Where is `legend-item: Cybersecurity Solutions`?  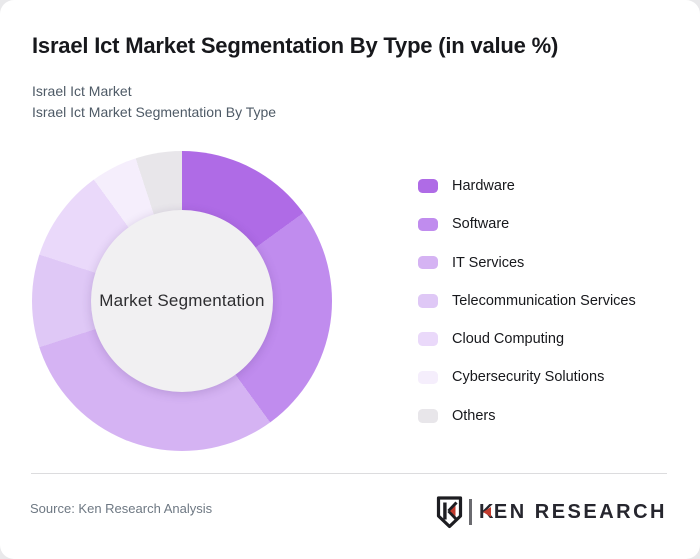
legend-item: Cybersecurity Solutions is located at coordinates (527, 377).